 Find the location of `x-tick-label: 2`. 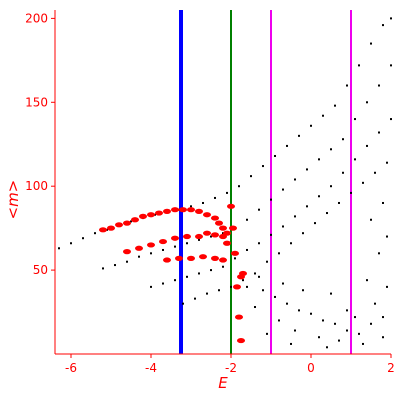

x-tick-label: 2 is located at coordinates (391, 368).